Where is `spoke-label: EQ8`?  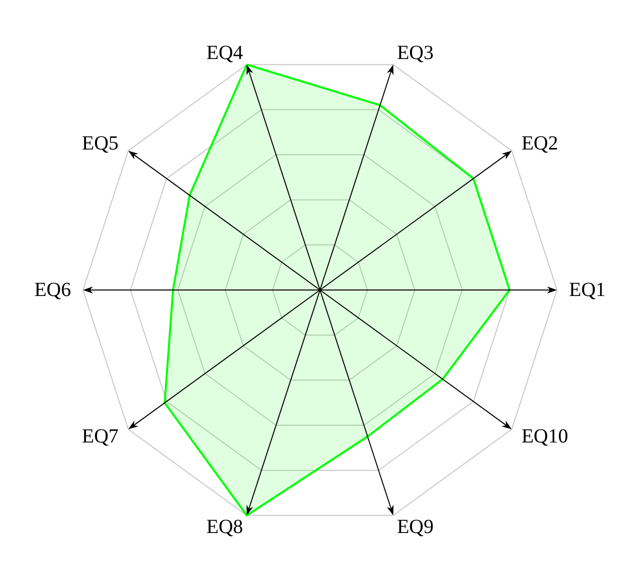
spoke-label: EQ8 is located at coordinates (225, 527).